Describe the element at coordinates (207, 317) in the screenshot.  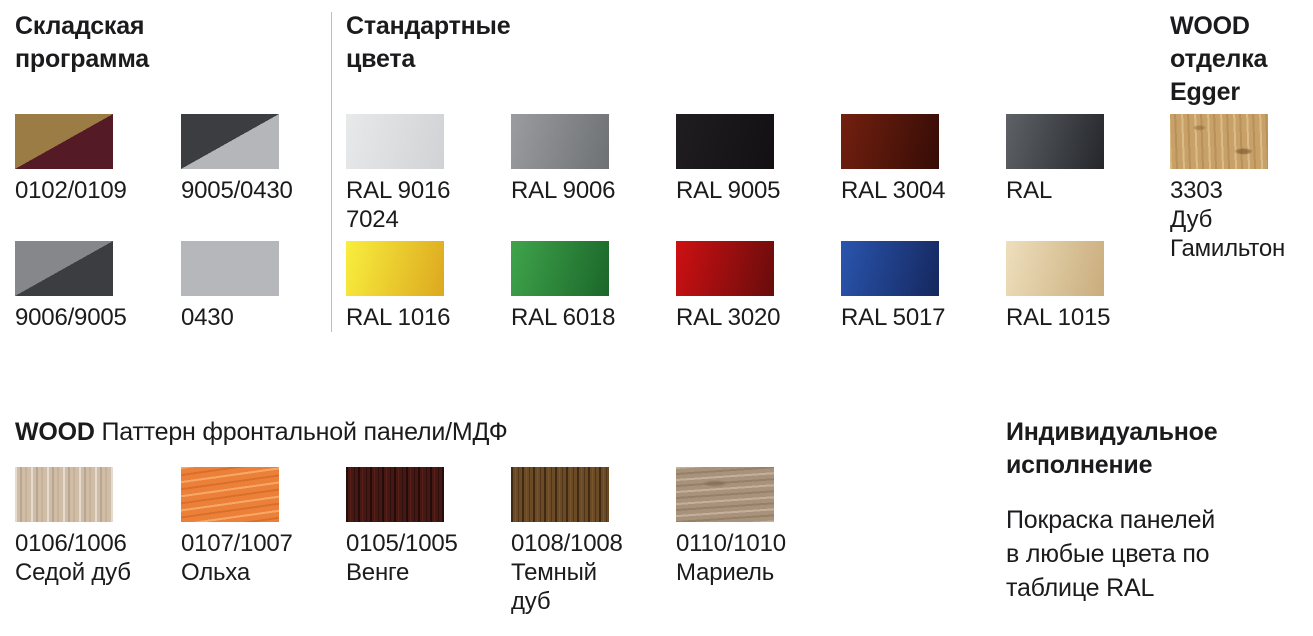
I see `swatch-label: 0430` at that location.